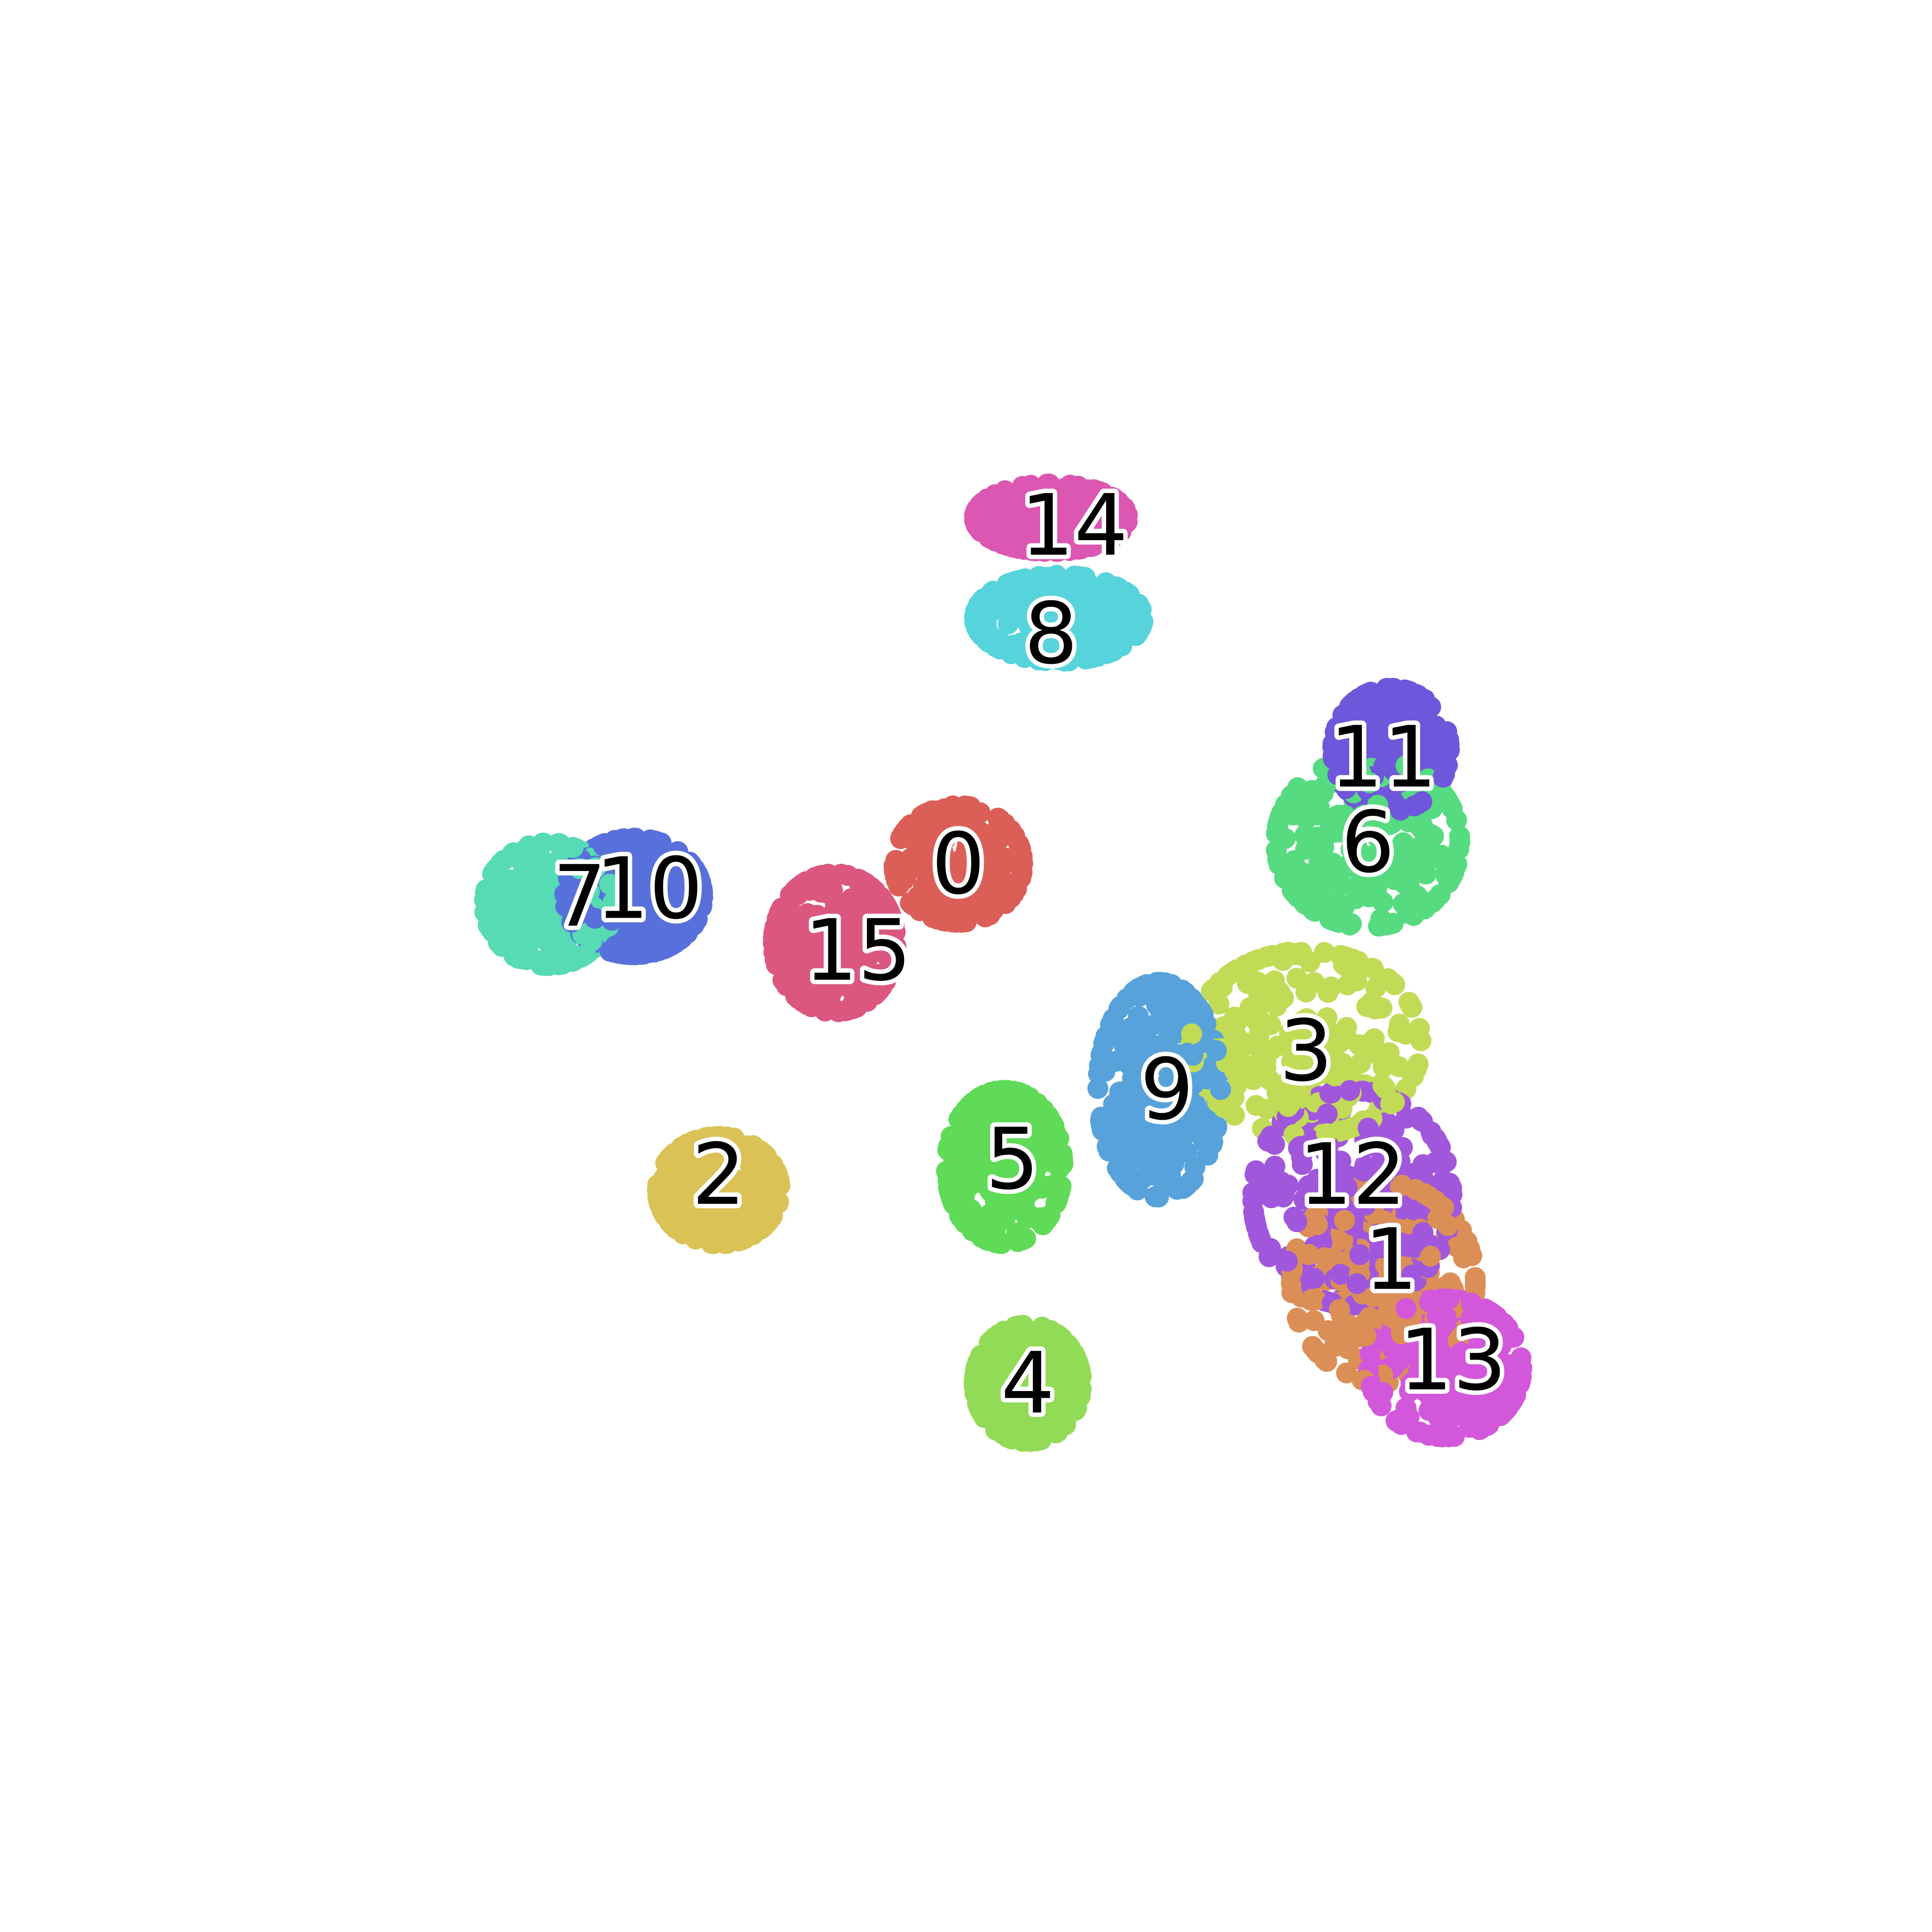 Image resolution: width=1932 pixels, height=1932 pixels. What do you see at coordinates (1074, 525) in the screenshot?
I see `cluster-label-14: 14` at bounding box center [1074, 525].